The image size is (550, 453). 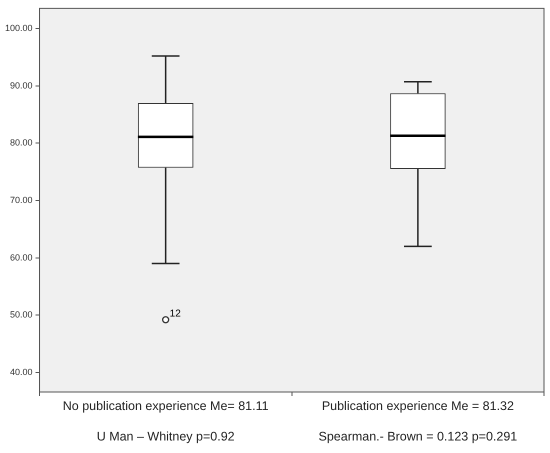 What do you see at coordinates (21, 257) in the screenshot?
I see `y-tick-label: 60.00` at bounding box center [21, 257].